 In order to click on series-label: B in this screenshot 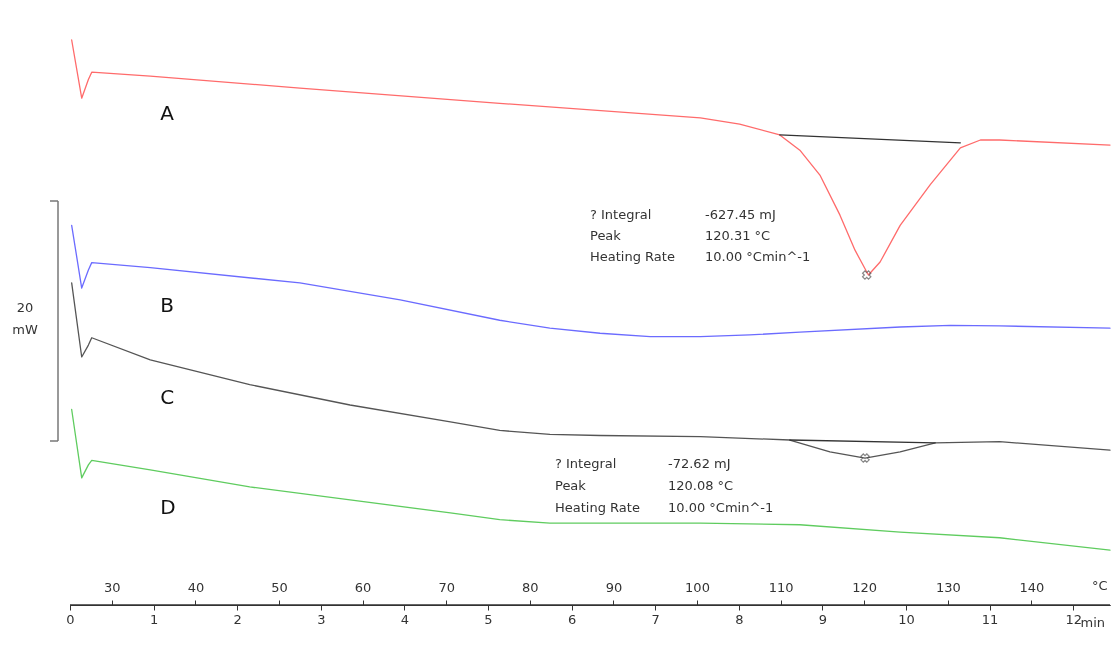, I will do `click(167, 304)`.